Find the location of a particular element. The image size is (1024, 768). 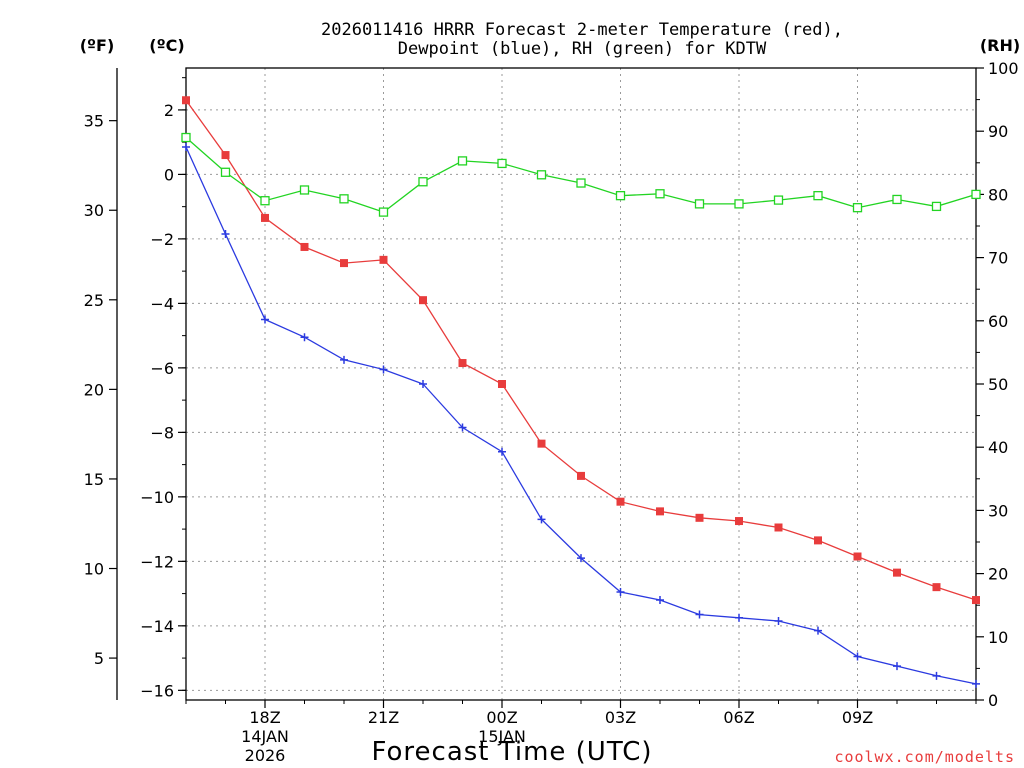

fahrenheit-tick-label: 25 is located at coordinates (94, 300).